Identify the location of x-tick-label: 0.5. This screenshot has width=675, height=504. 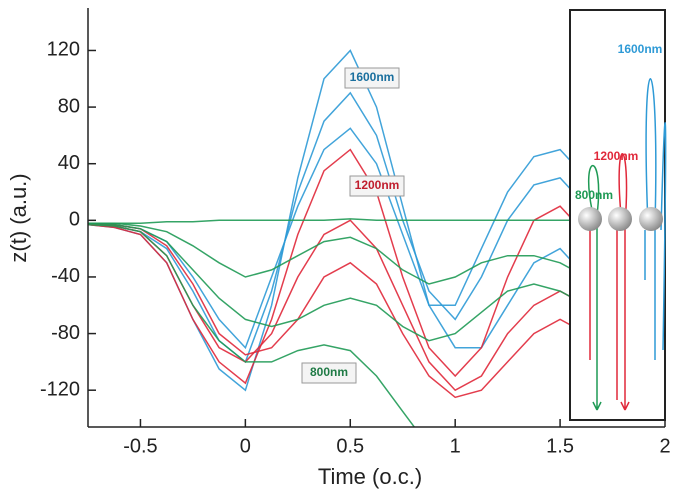
(350, 446).